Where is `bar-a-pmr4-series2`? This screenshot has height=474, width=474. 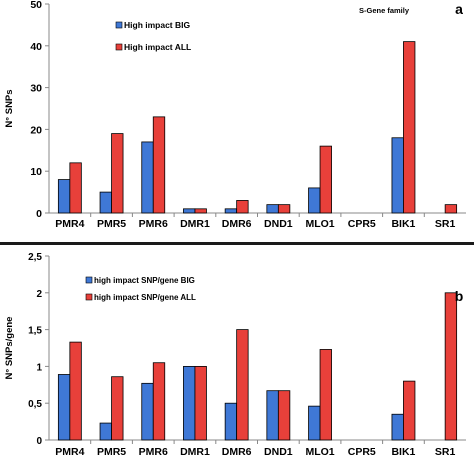
bar-a-pmr4-series2 is located at coordinates (75, 188).